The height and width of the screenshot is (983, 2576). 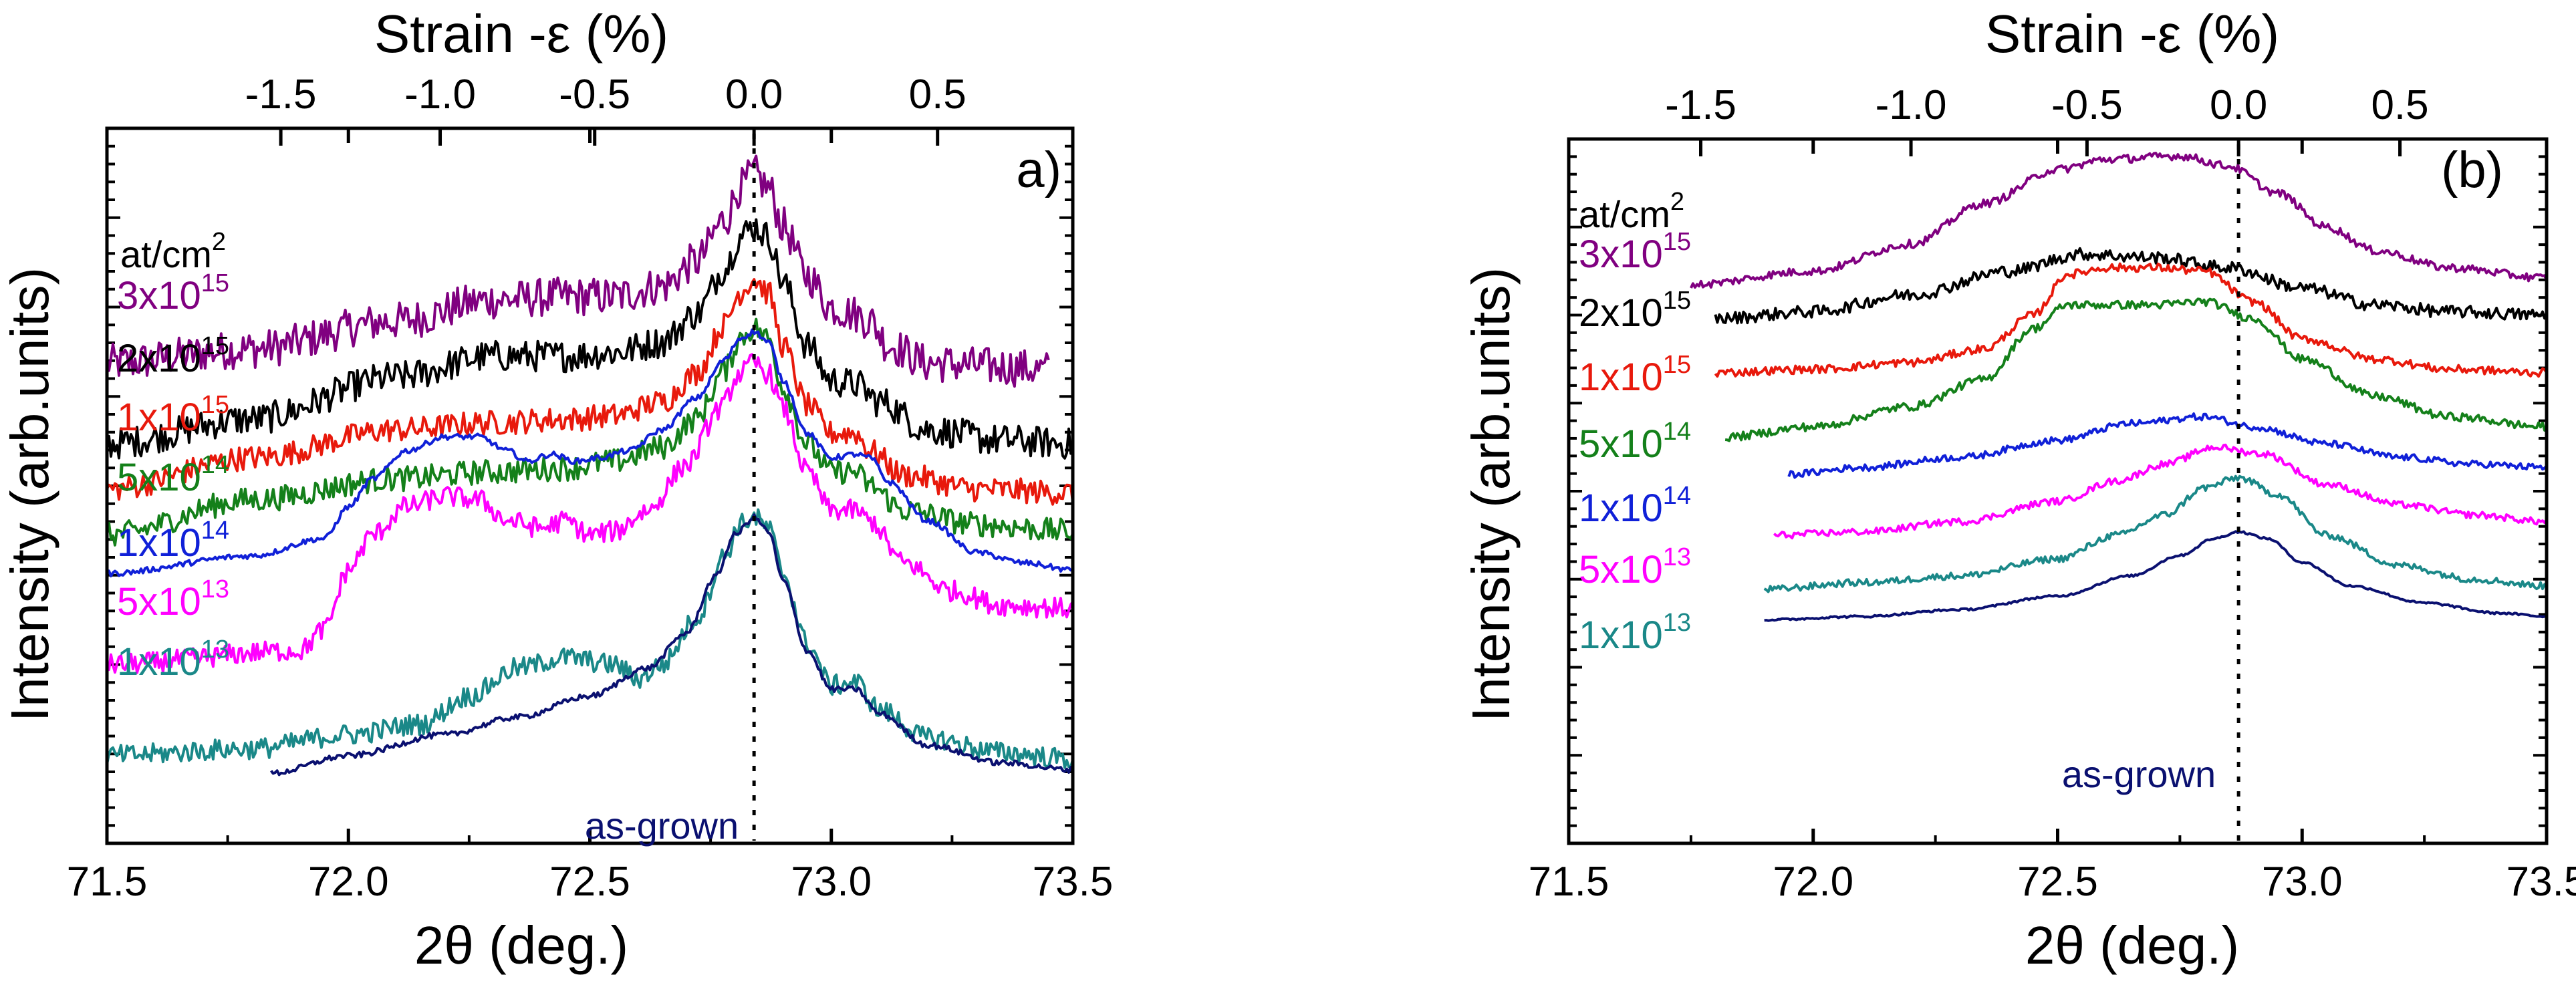 What do you see at coordinates (2132, 946) in the screenshot?
I see `panel-b-x-axis-title: 2θ (deg.)` at bounding box center [2132, 946].